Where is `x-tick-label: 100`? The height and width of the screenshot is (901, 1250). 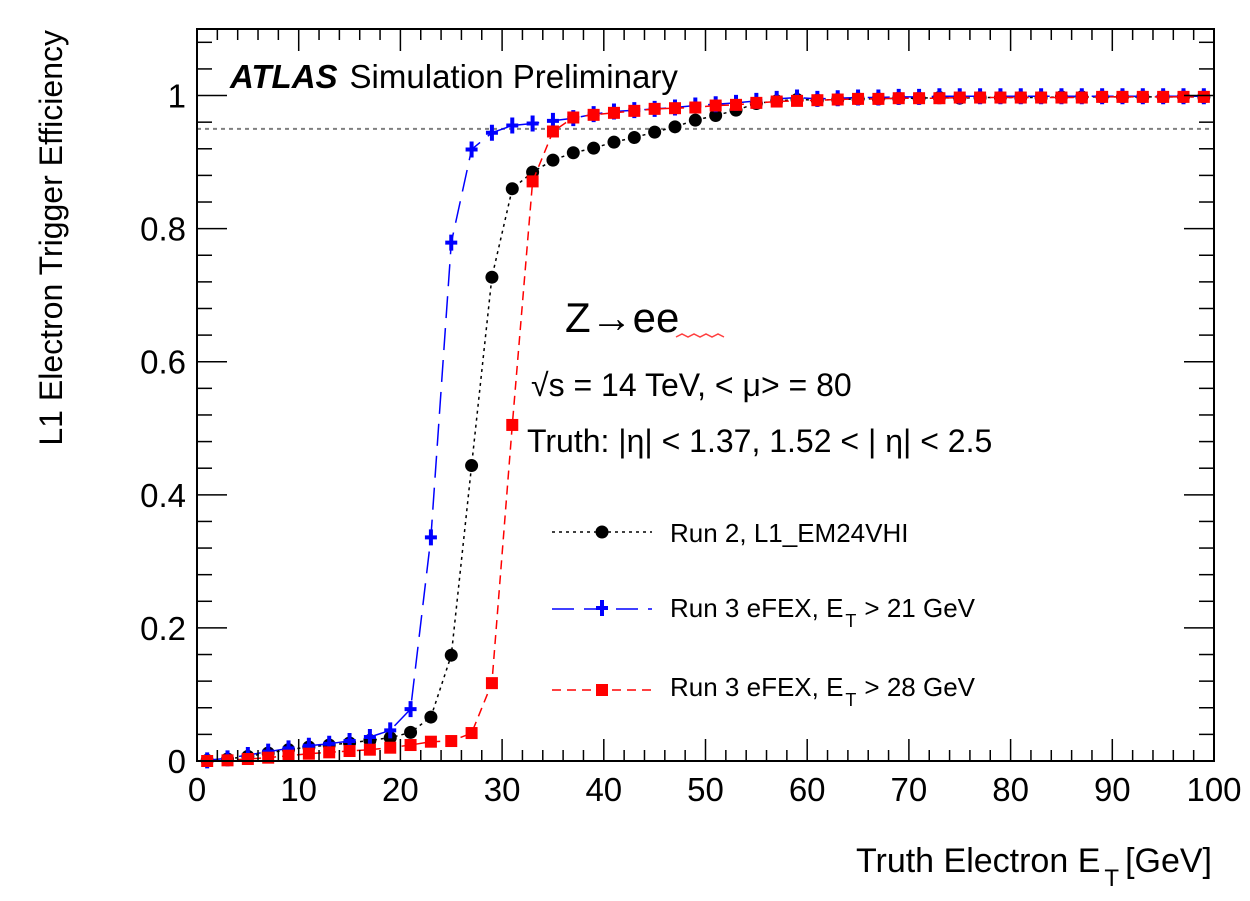 x-tick-label: 100 is located at coordinates (1213, 789).